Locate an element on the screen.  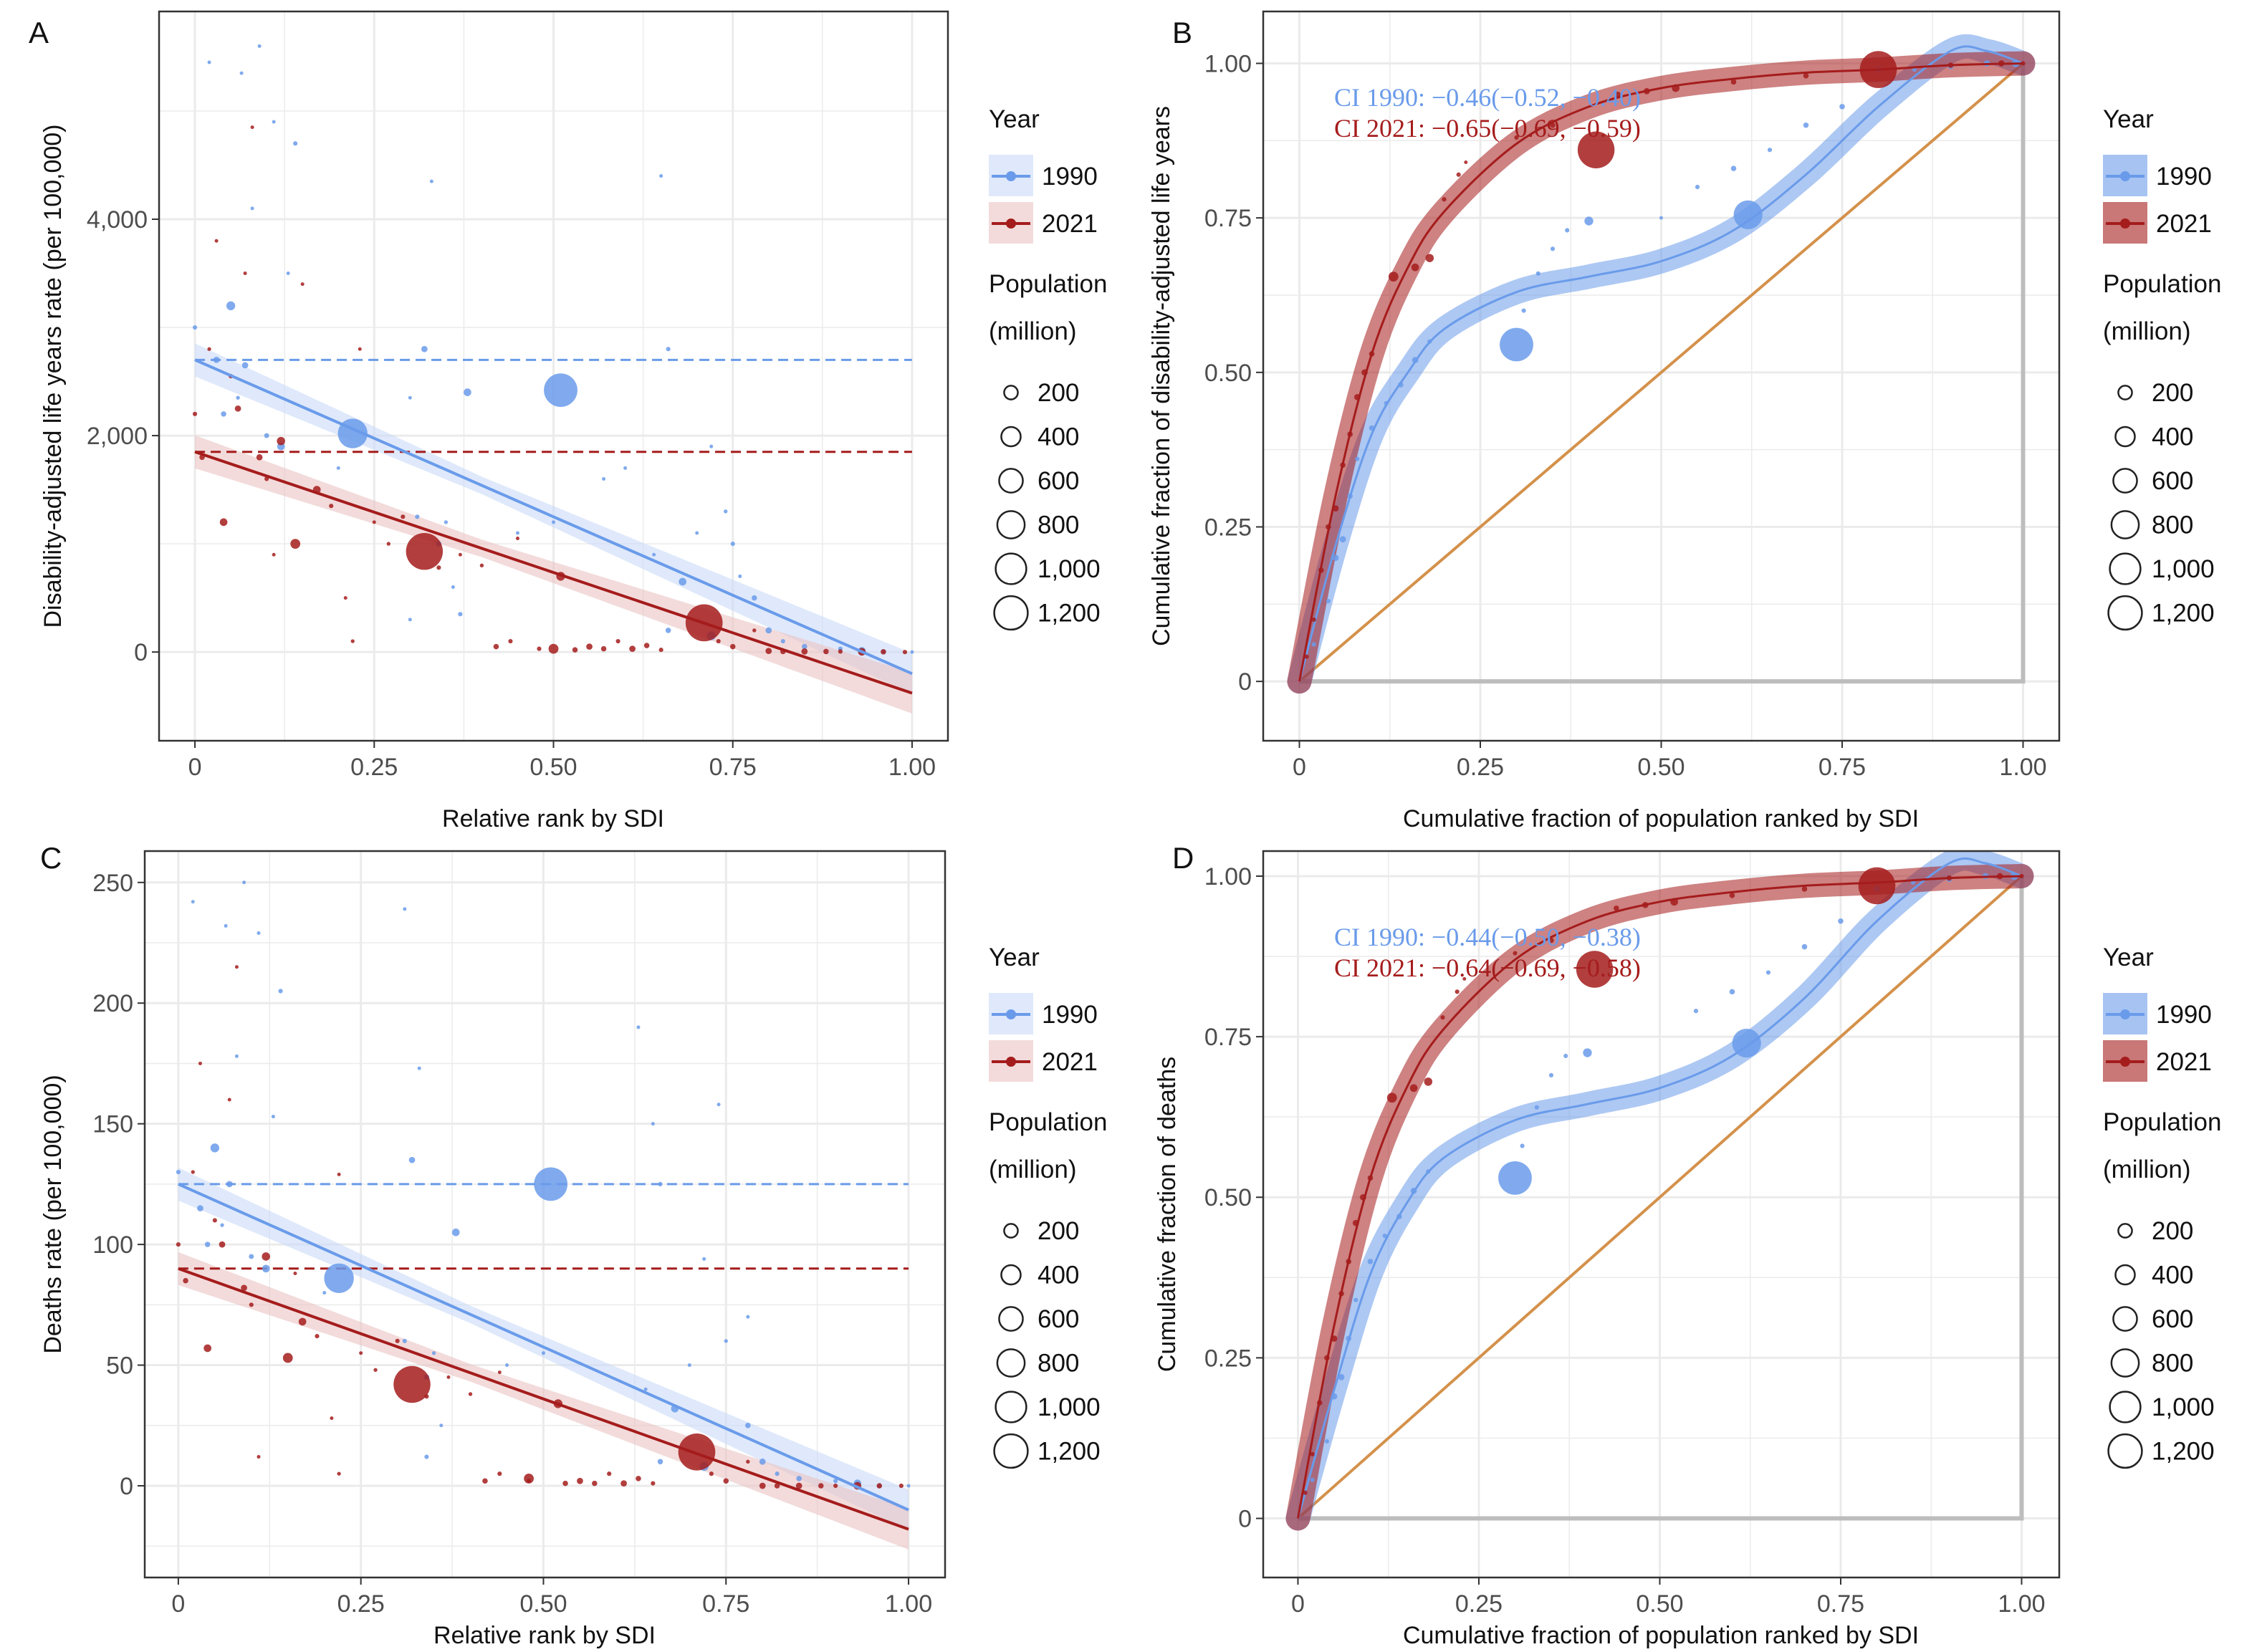
x-tick-label: 0.75 is located at coordinates (1842, 767).